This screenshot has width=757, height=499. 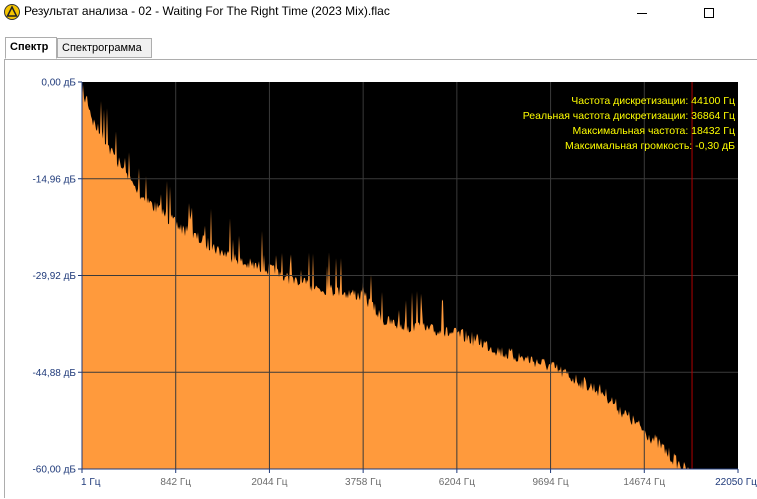 What do you see at coordinates (629, 116) in the screenshot?
I see `info-line: Реальная частота дискретизации: 36864 Гц` at bounding box center [629, 116].